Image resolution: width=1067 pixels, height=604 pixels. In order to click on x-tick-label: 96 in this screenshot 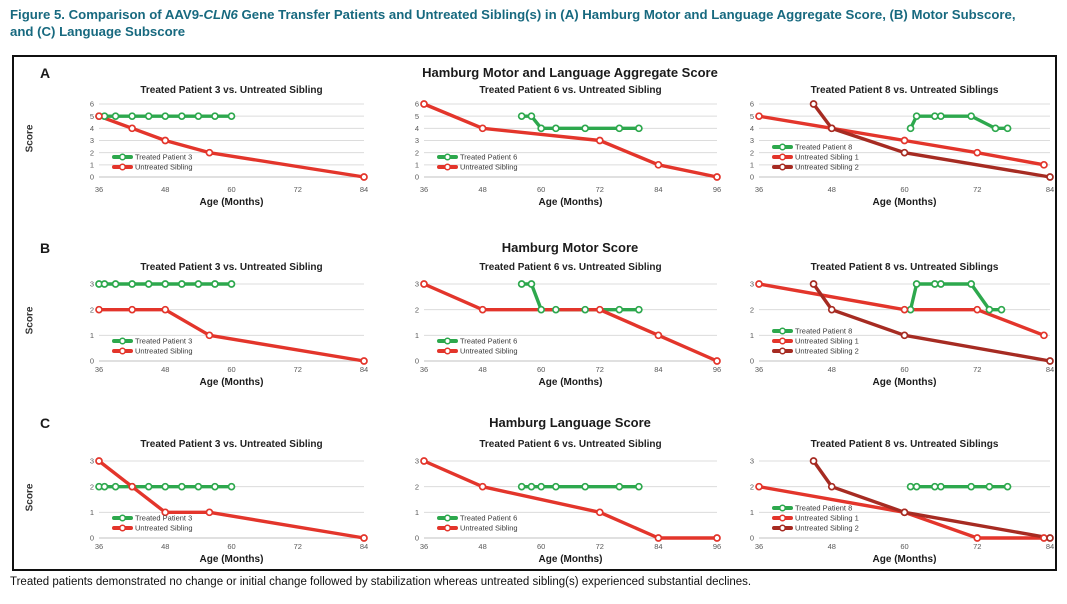, I will do `click(717, 189)`.